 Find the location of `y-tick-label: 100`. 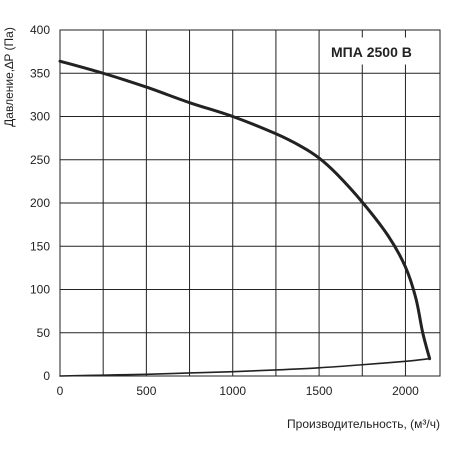

y-tick-label: 100 is located at coordinates (40, 290).